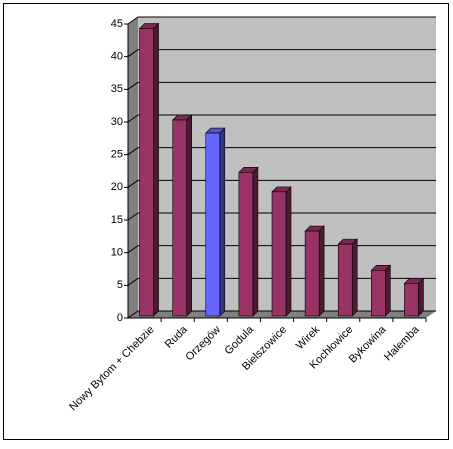 This screenshot has height=449, width=453. Describe the element at coordinates (117, 57) in the screenshot. I see `y-tick-label: 40` at that location.